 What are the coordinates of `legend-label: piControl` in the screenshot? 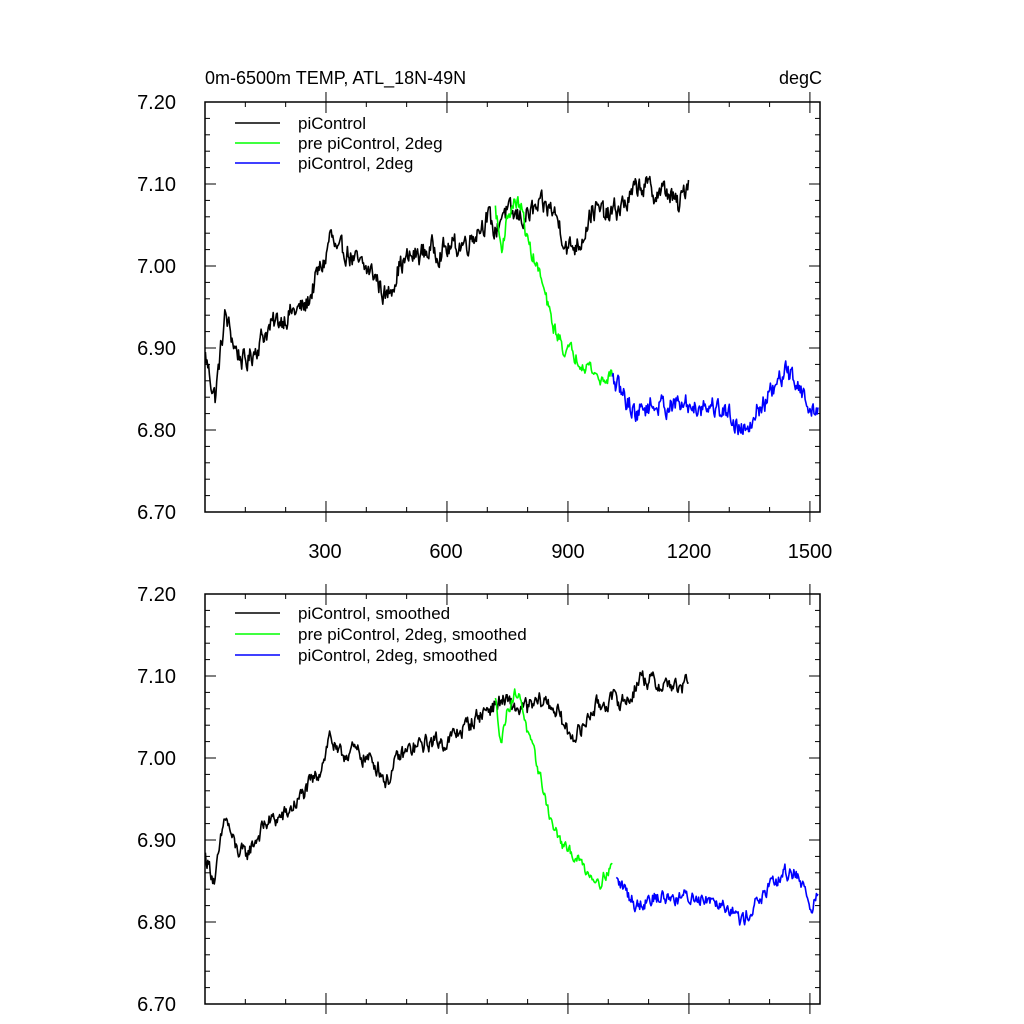 It's located at (332, 123).